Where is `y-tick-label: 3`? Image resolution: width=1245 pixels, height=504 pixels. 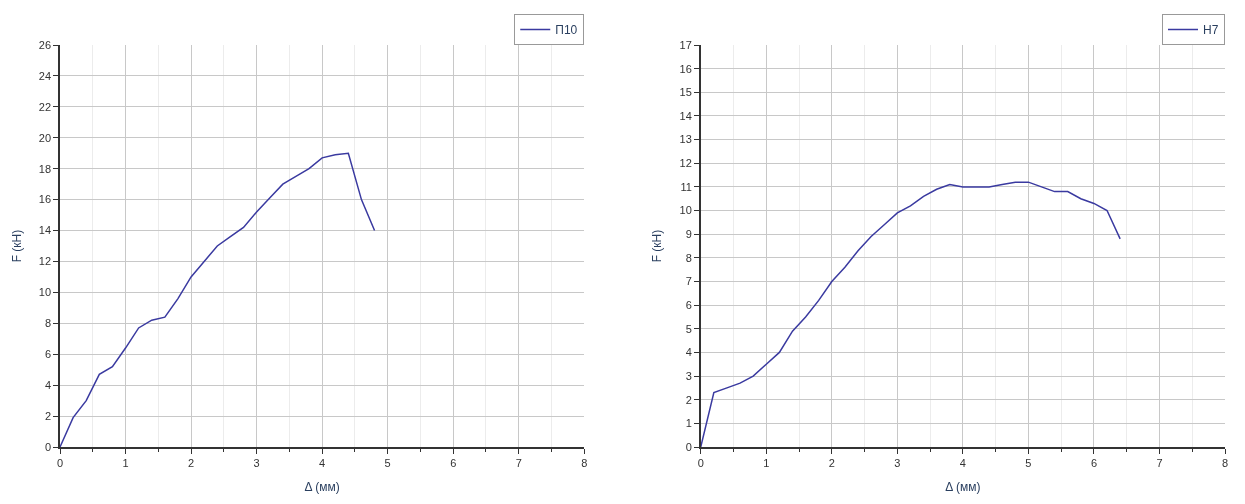
y-tick-label: 3 is located at coordinates (688, 375).